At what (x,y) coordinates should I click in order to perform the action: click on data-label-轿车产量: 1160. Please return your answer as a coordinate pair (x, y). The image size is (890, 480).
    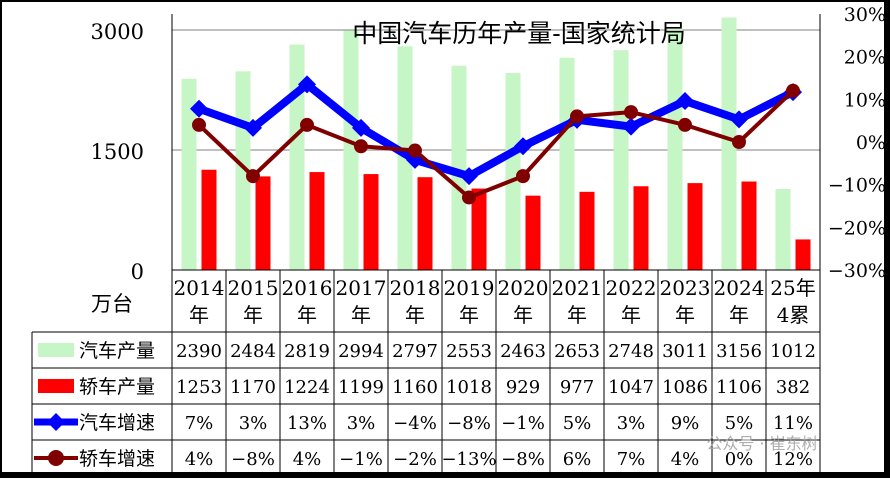
    Looking at the image, I should click on (415, 387).